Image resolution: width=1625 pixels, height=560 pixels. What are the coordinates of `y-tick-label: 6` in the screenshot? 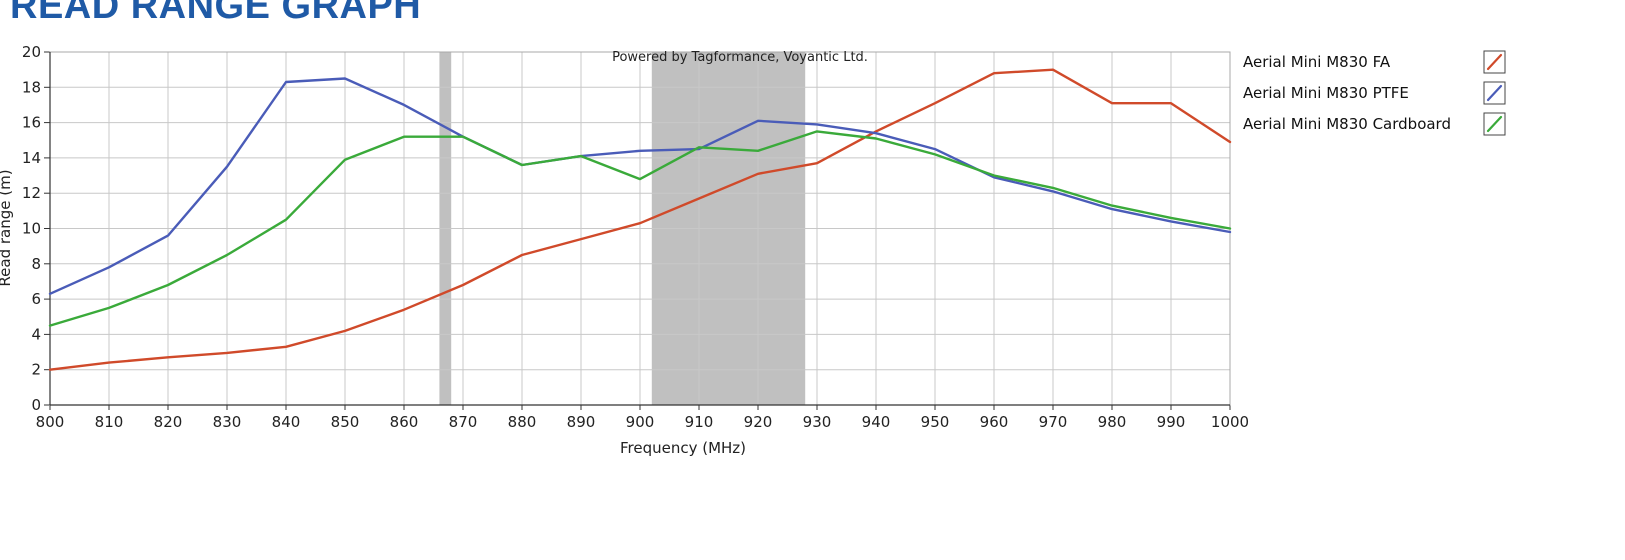 It's located at (36, 299).